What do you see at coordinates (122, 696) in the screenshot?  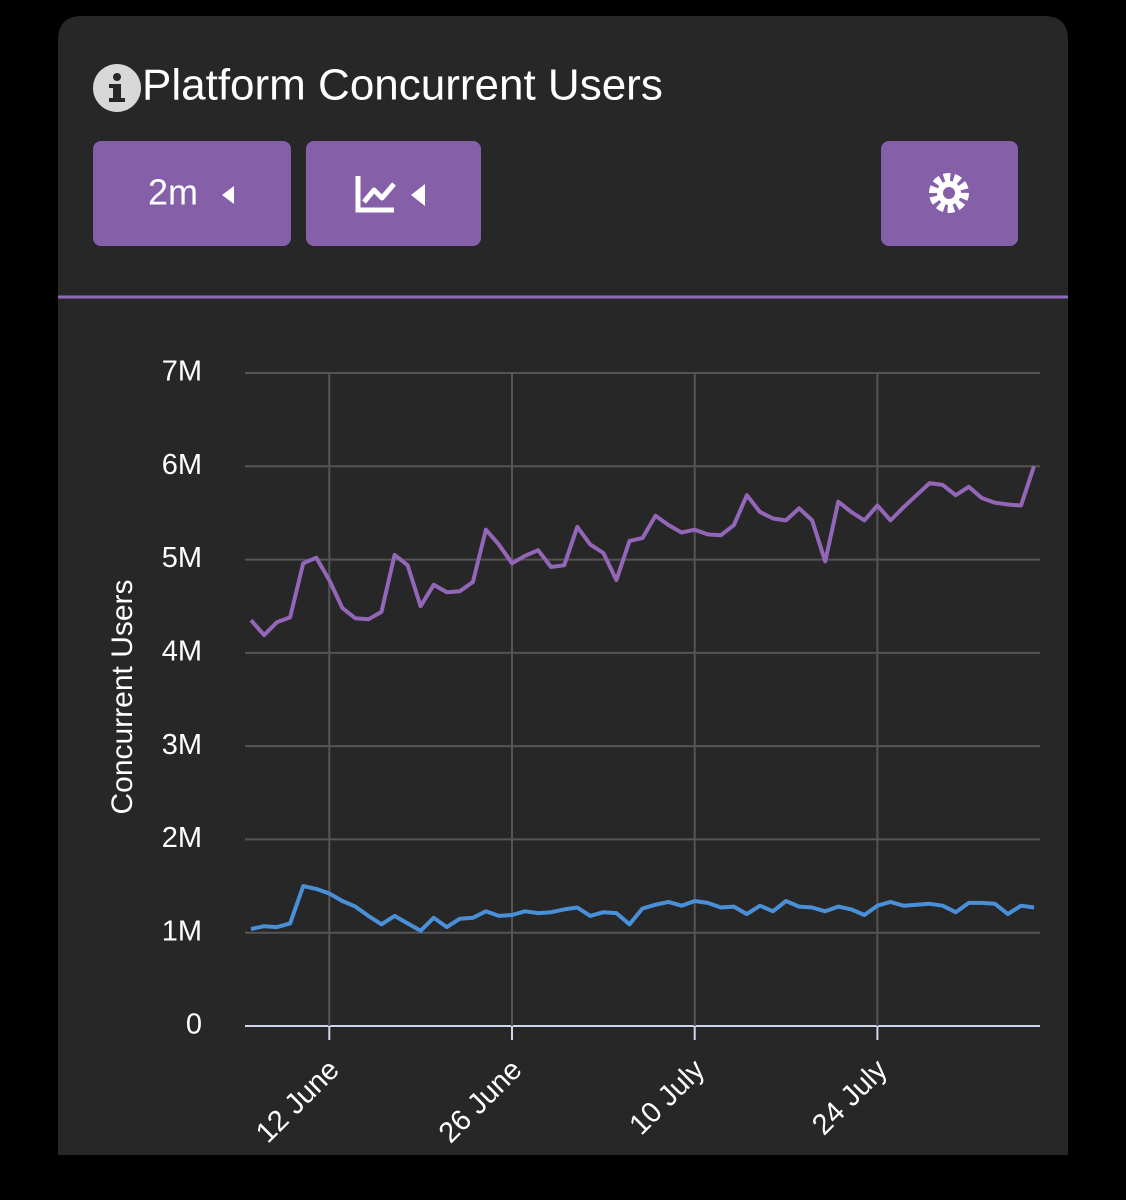 I see `y-axis-label: Concurrent Users` at bounding box center [122, 696].